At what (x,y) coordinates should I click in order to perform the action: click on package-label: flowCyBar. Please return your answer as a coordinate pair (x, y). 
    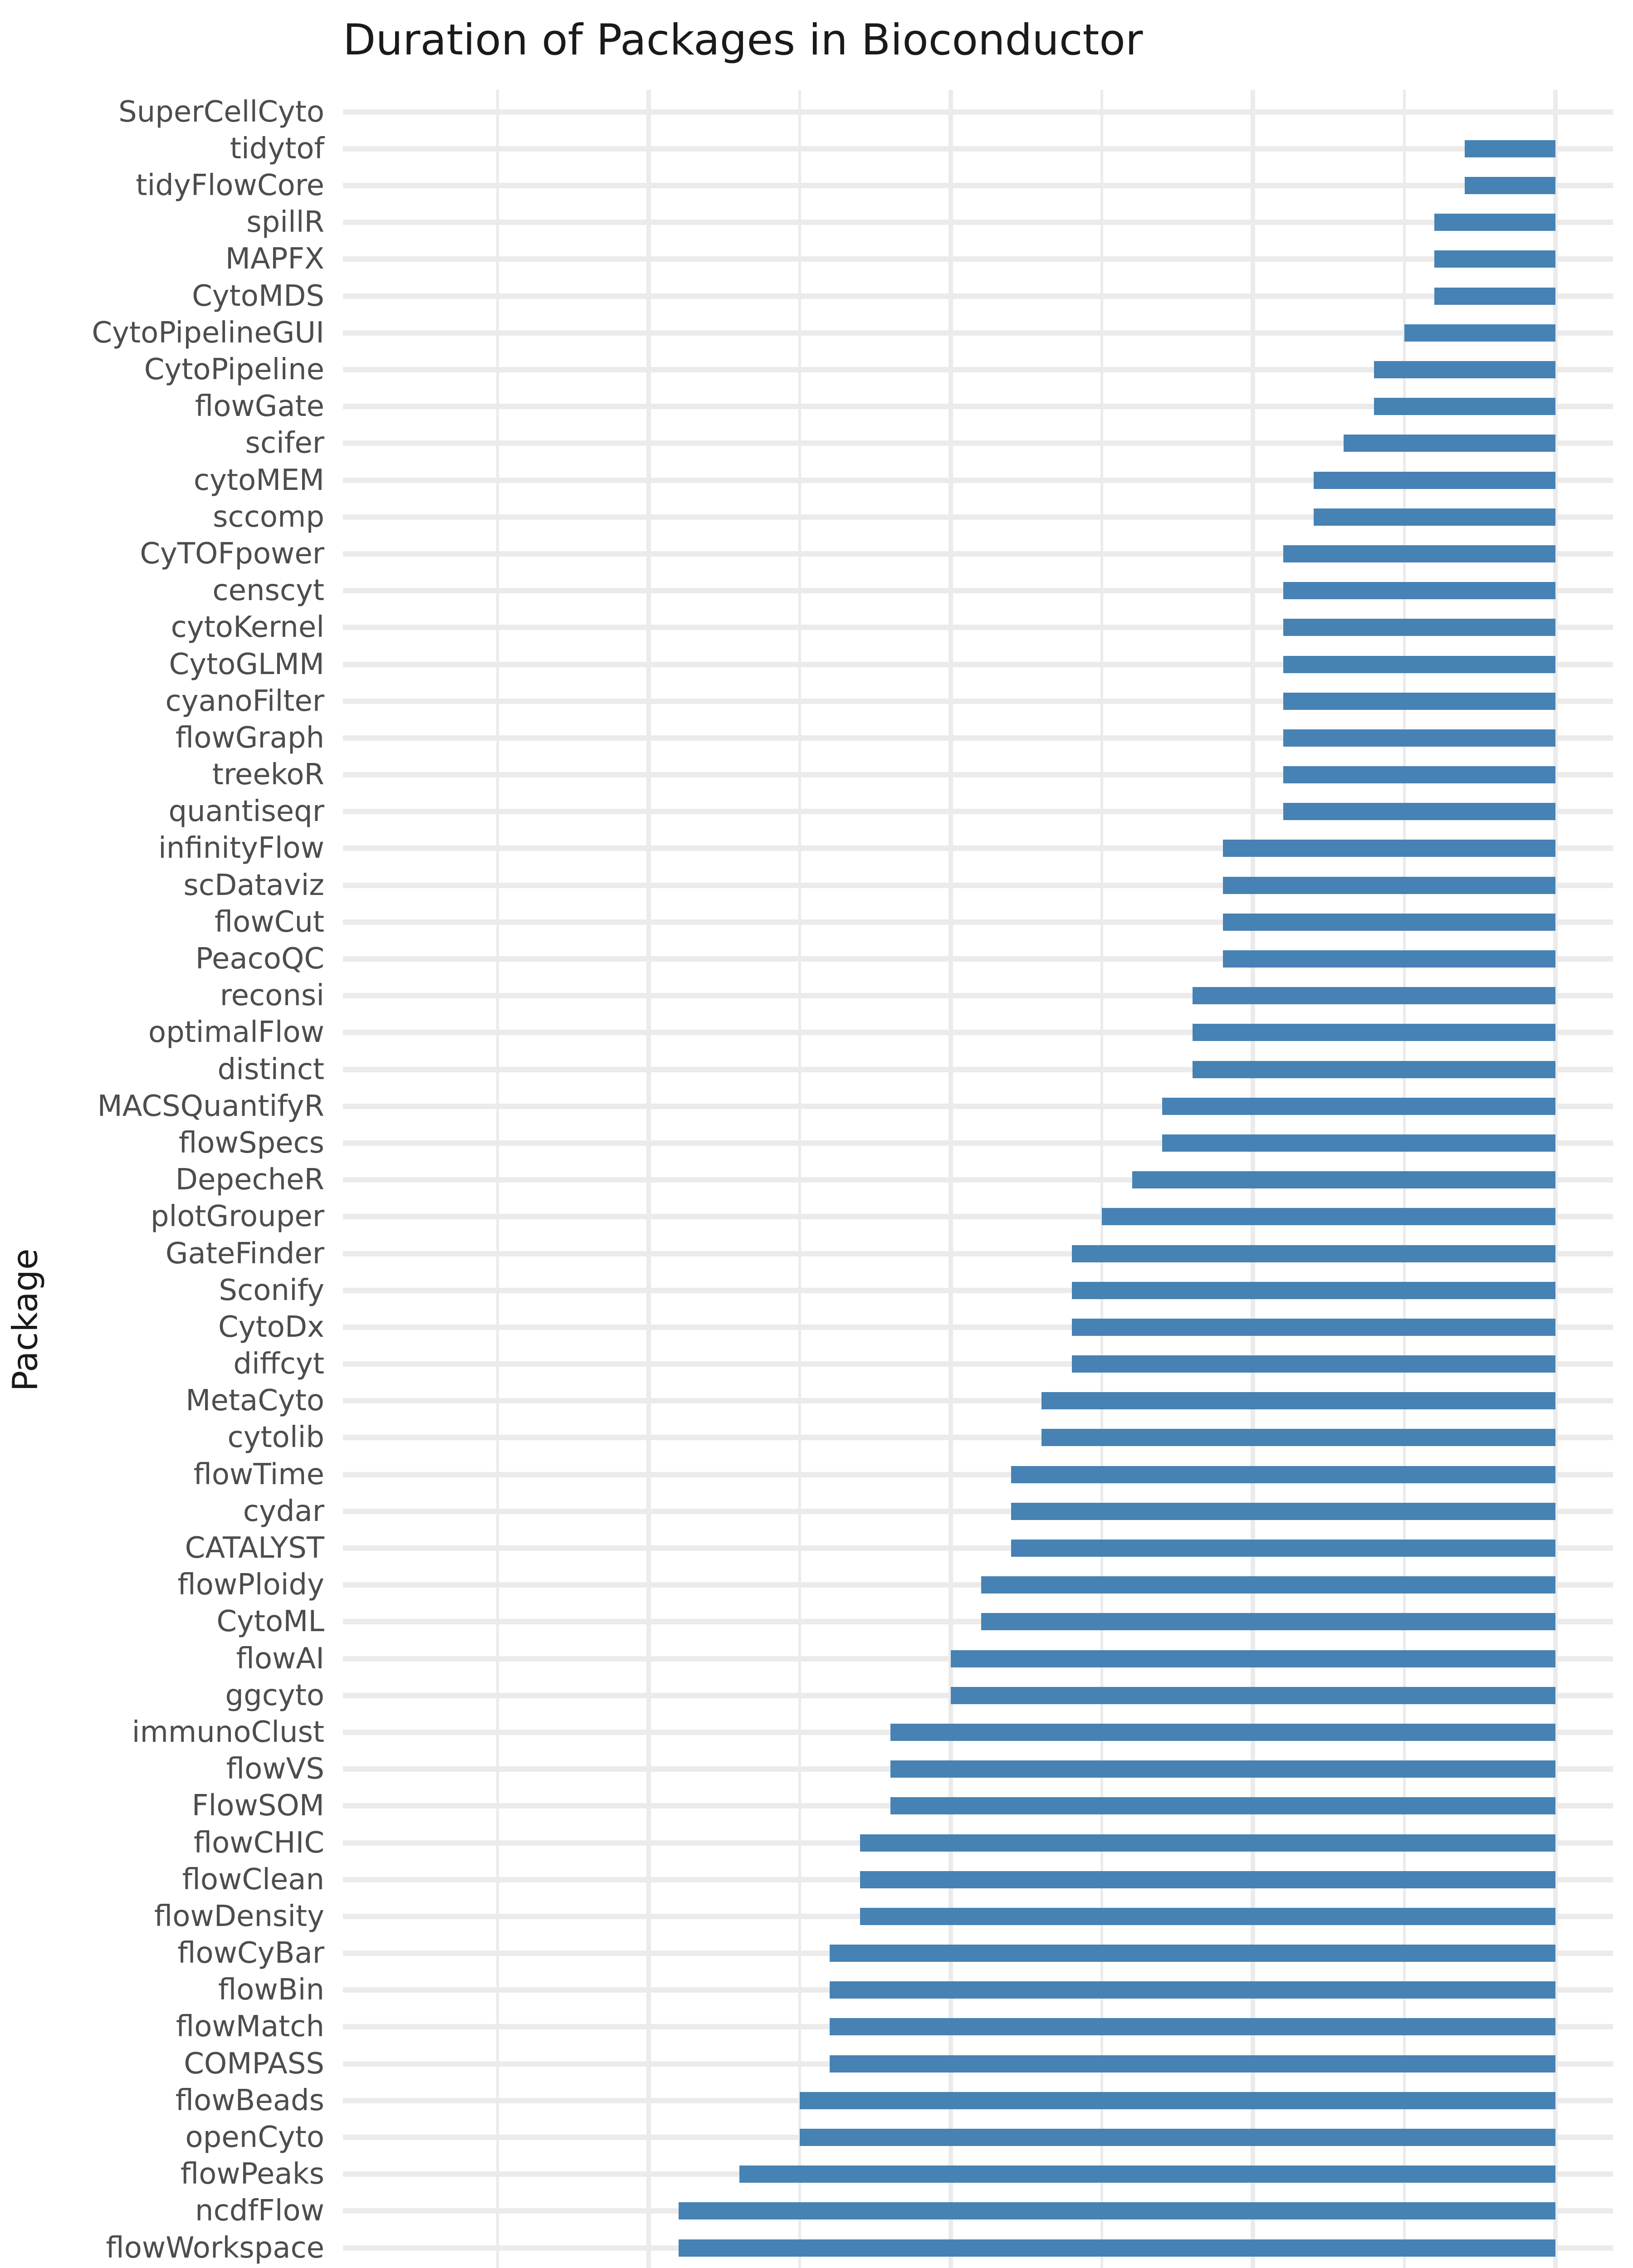
    Looking at the image, I should click on (250, 1953).